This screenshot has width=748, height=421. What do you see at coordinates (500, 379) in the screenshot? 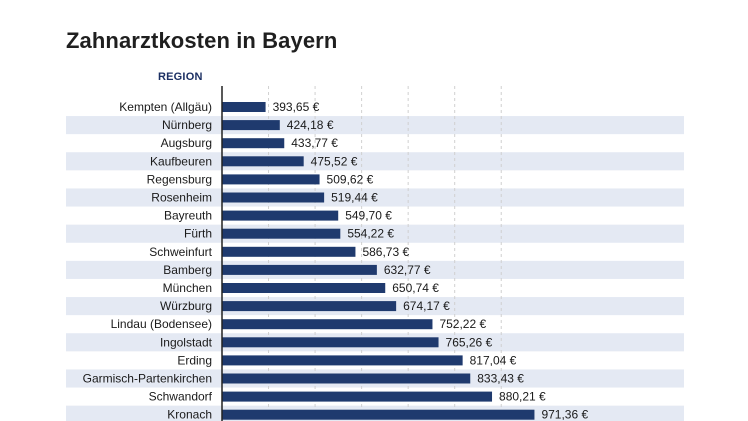
I see `value-label: 833,43 €` at bounding box center [500, 379].